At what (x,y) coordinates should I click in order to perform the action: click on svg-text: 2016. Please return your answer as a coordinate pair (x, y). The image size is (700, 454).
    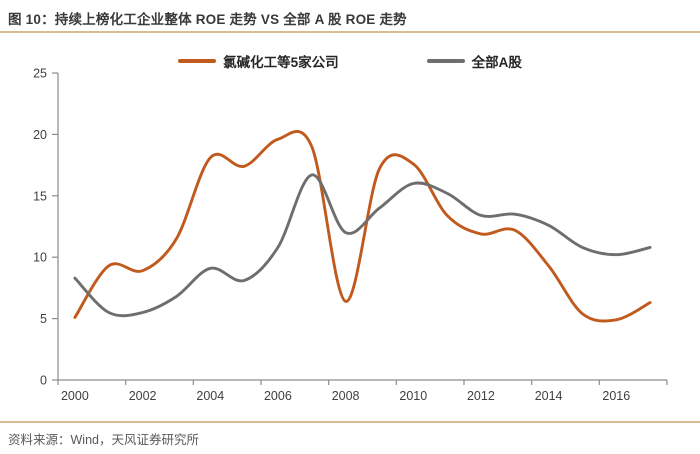
    Looking at the image, I should click on (616, 396).